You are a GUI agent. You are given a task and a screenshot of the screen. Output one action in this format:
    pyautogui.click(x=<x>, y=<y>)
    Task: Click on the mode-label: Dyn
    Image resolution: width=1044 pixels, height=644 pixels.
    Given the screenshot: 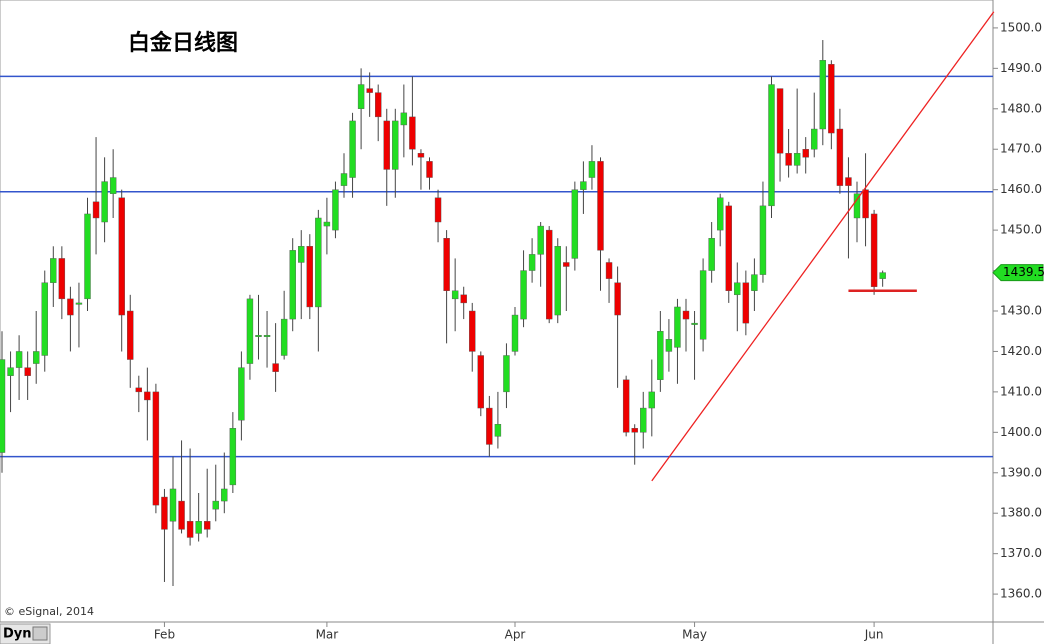 What is the action you would take?
    pyautogui.click(x=17, y=634)
    